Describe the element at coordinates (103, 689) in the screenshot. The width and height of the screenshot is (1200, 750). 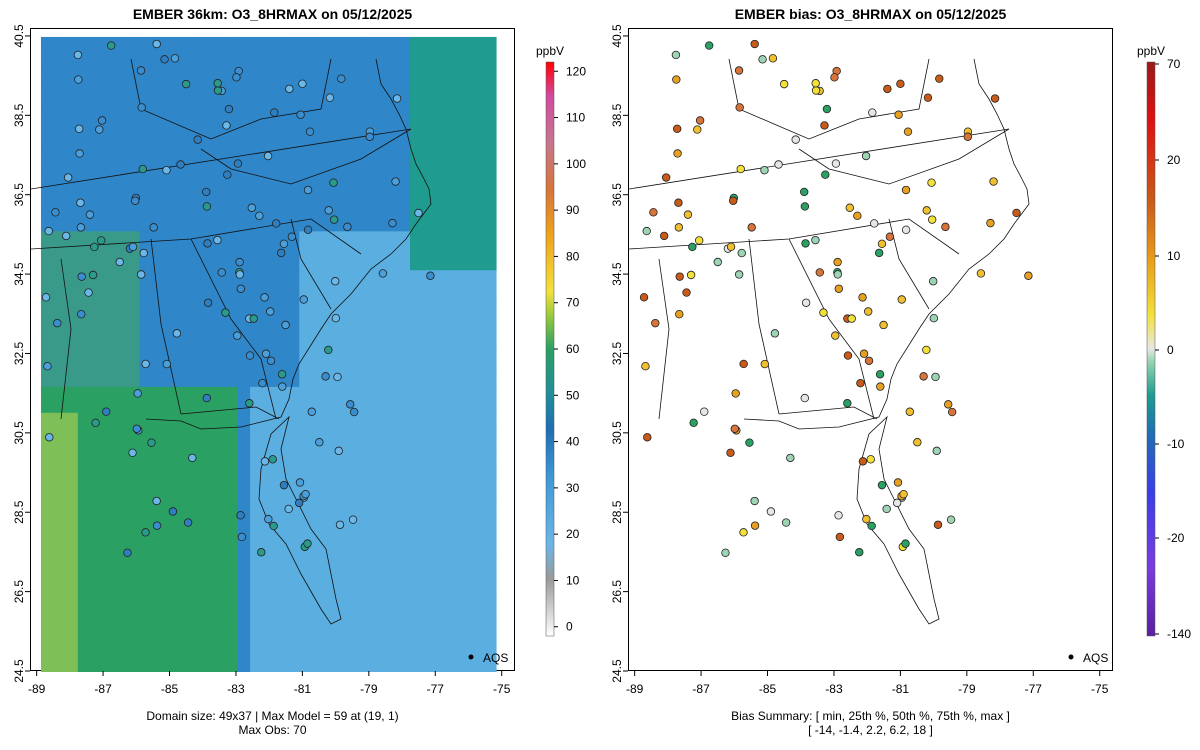
I see `lon-tick-label: -87` at that location.